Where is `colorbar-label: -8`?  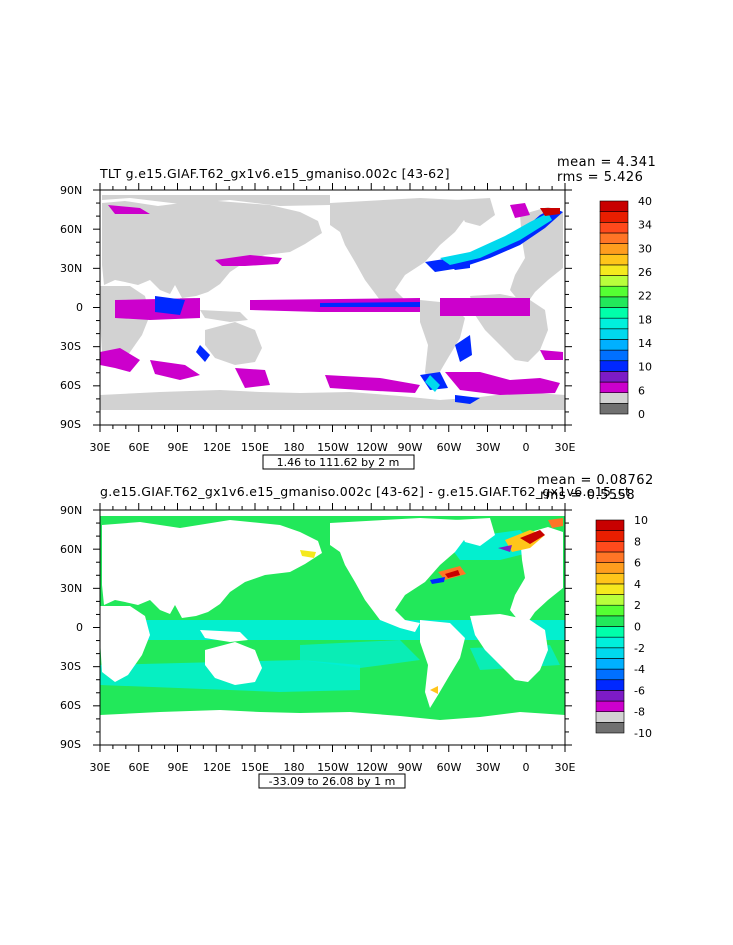 colorbar-label: -8 is located at coordinates (639, 712).